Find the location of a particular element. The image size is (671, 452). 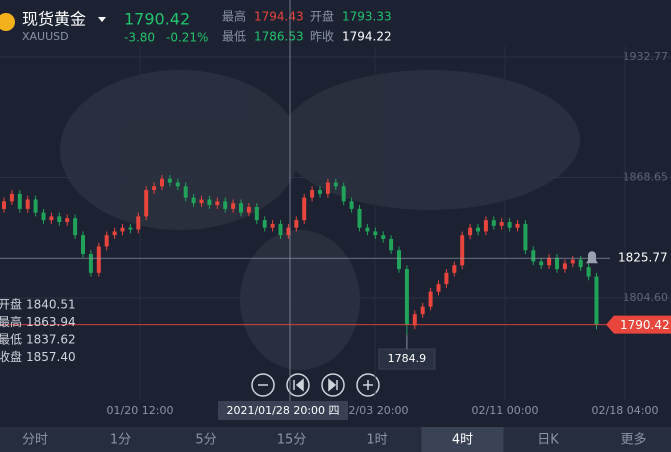

zoom-out is located at coordinates (263, 385).